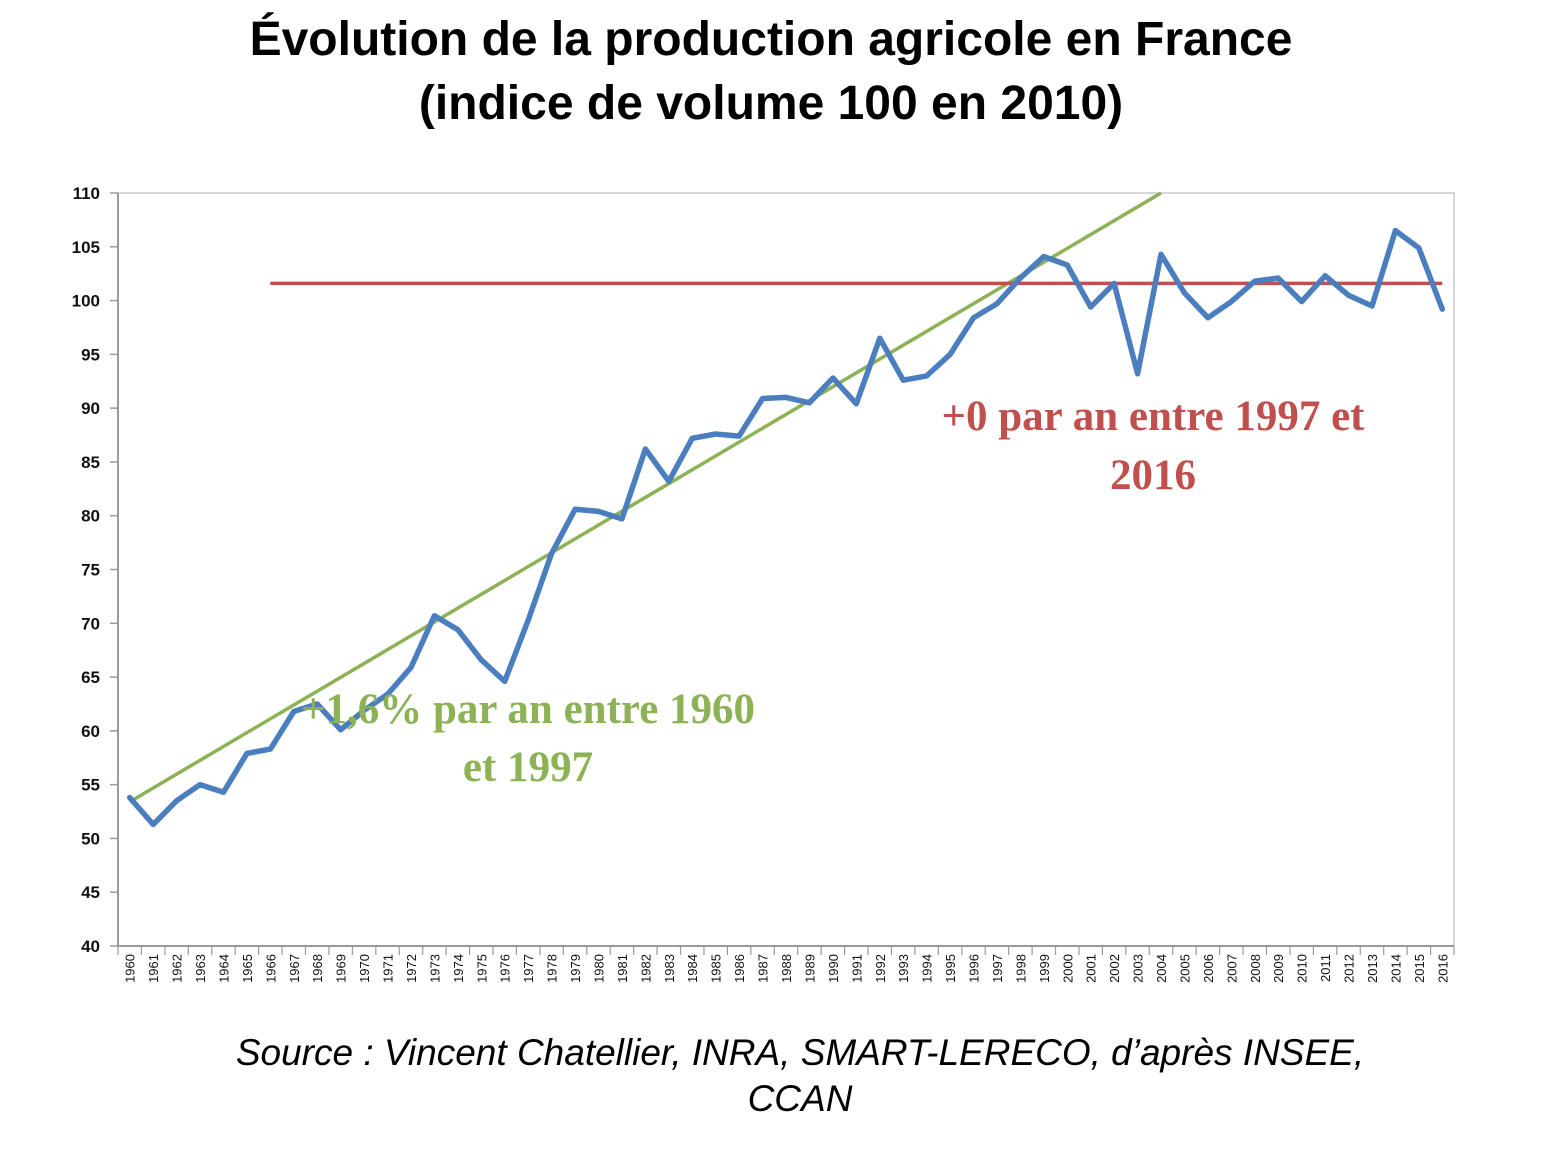 This screenshot has width=1542, height=1150. Describe the element at coordinates (1349, 968) in the screenshot. I see `x-tick-label: 2012` at that location.